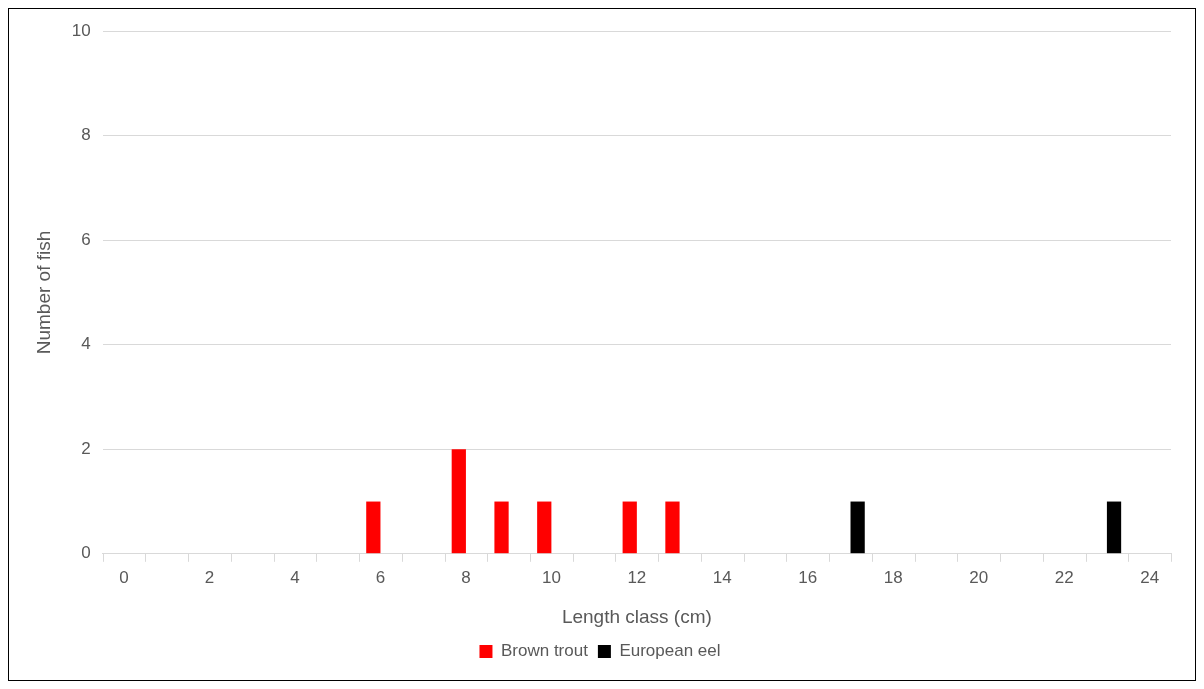 Image resolution: width=1204 pixels, height=689 pixels. What do you see at coordinates (124, 577) in the screenshot?
I see `x-tick-label: 0` at bounding box center [124, 577].